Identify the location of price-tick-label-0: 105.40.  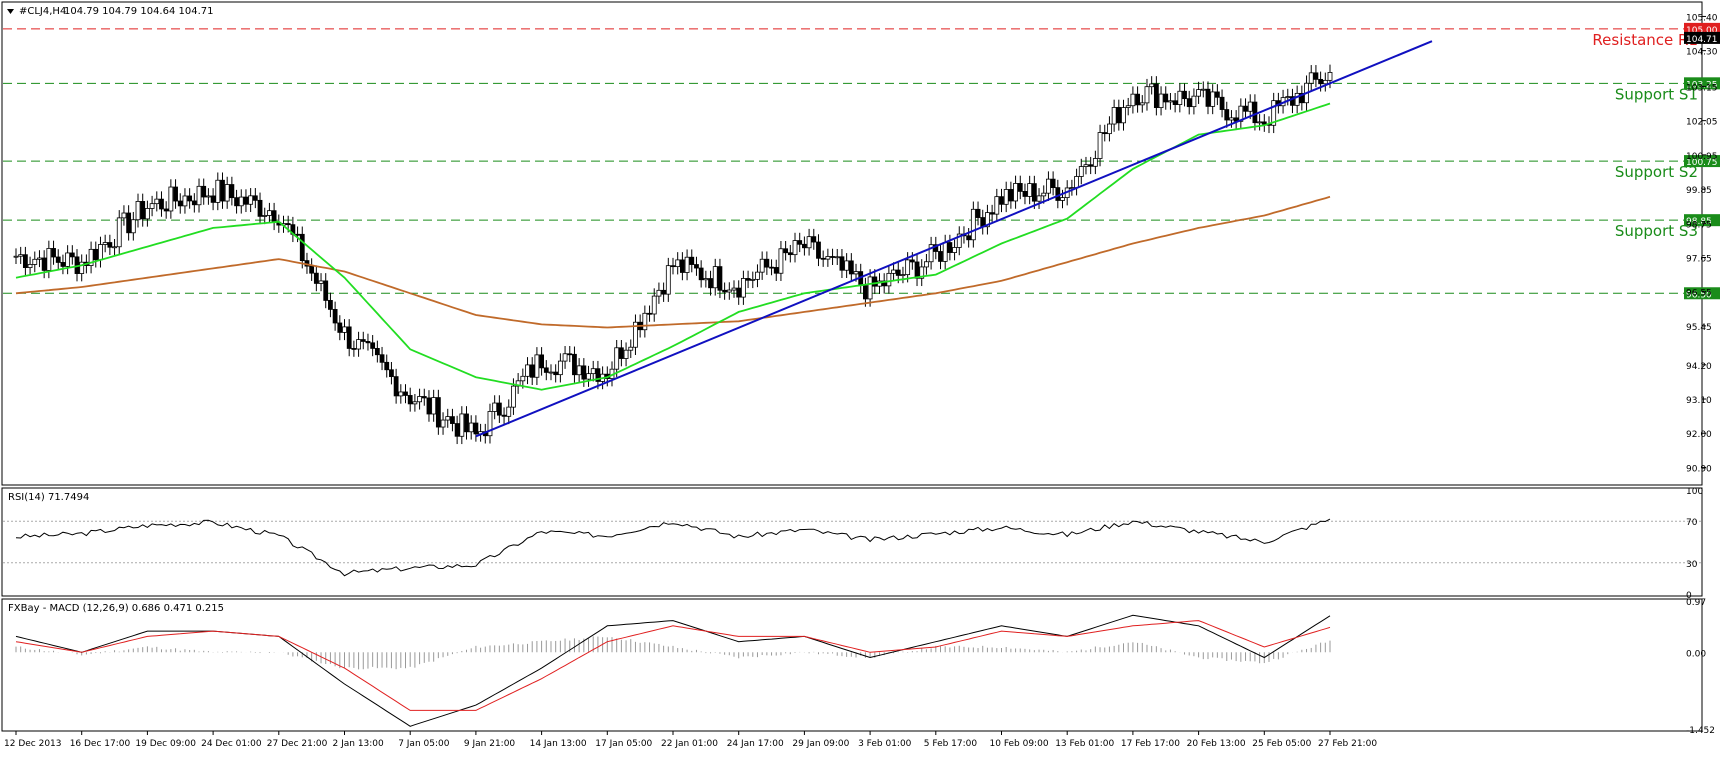
(1702, 18).